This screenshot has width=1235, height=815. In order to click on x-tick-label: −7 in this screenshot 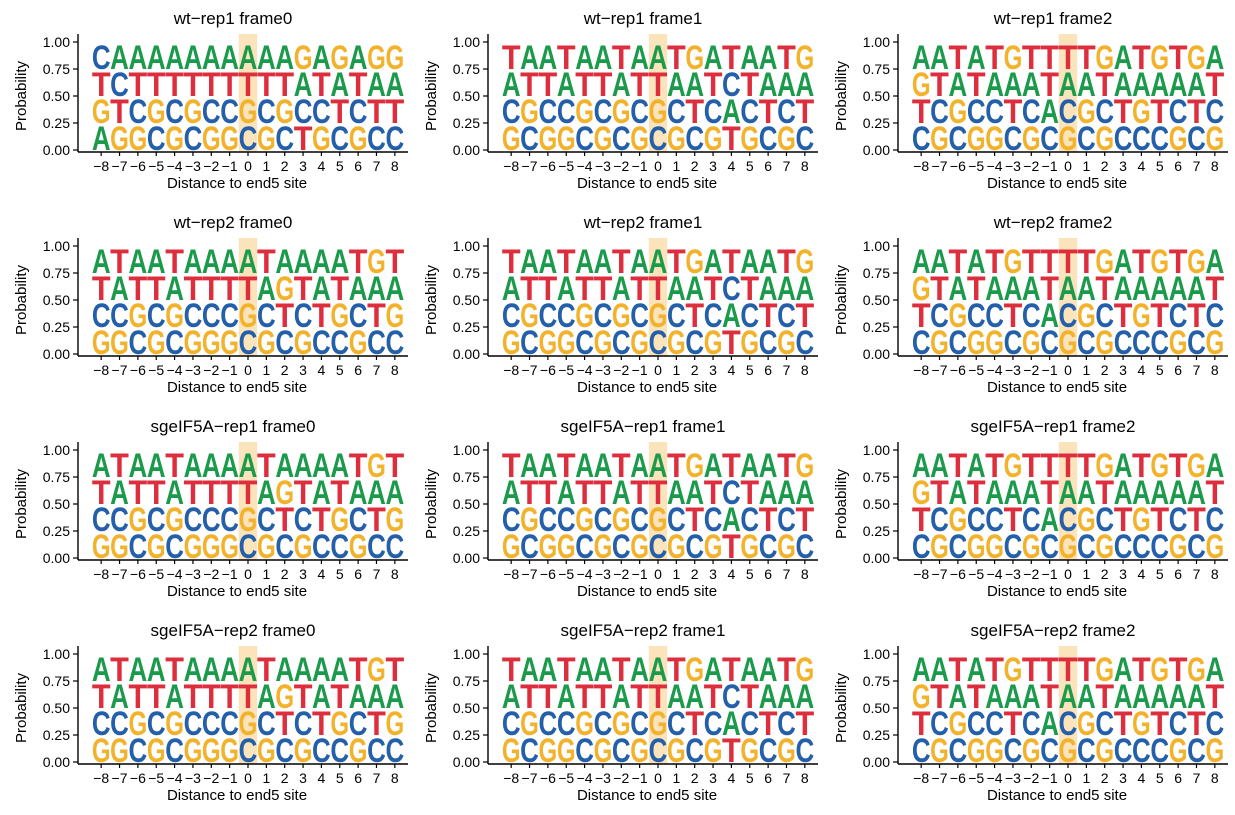, I will do `click(120, 778)`.